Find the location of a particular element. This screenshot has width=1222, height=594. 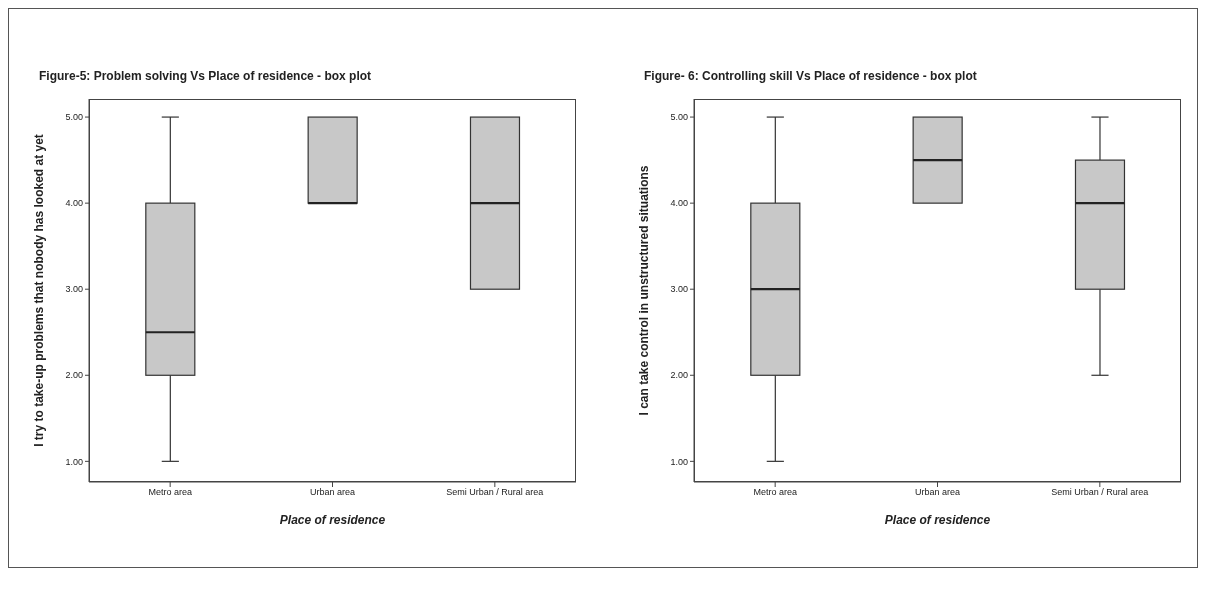

y-axis-title: I try to take-up problems that nobody has looked at yet is located at coordinates (39, 290).